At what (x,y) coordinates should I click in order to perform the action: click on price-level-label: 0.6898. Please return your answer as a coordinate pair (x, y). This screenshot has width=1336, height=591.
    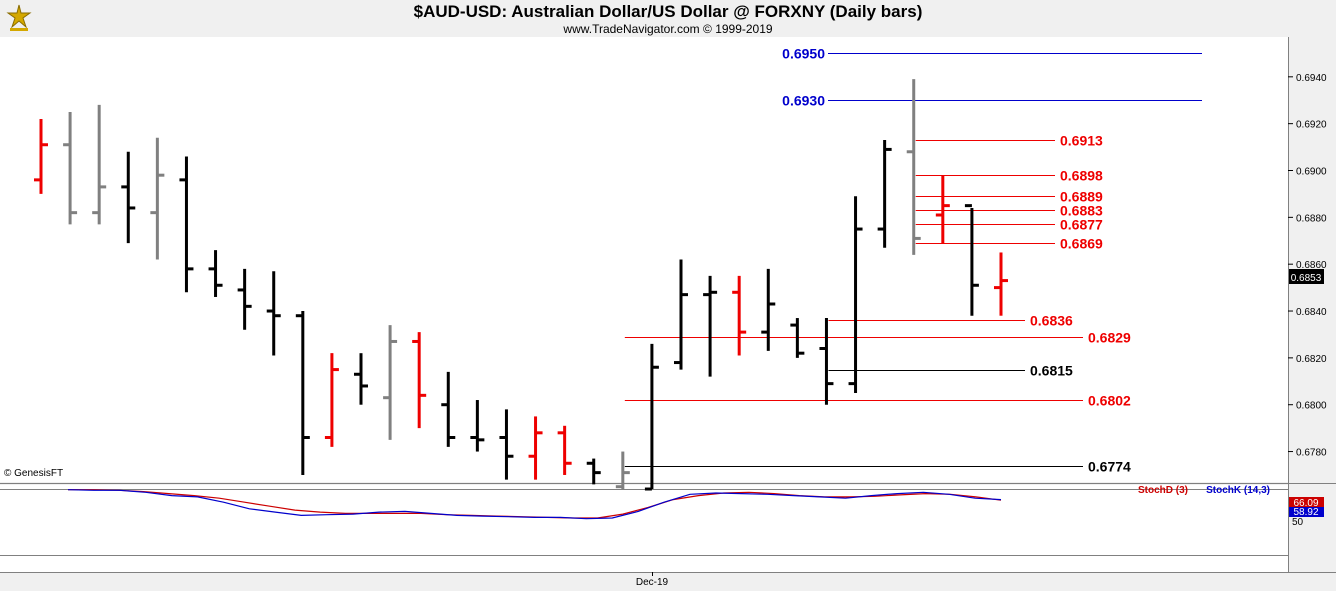
    Looking at the image, I should click on (1081, 176).